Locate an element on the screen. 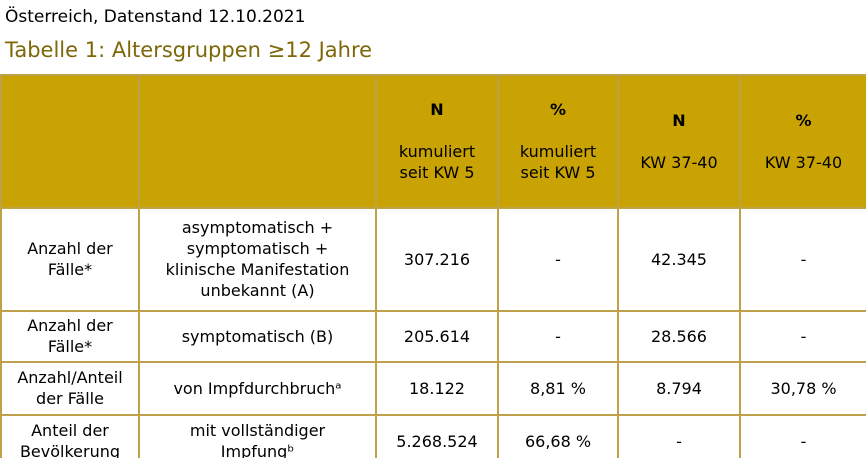  cell-n-kw3740: 8.794 is located at coordinates (679, 388).